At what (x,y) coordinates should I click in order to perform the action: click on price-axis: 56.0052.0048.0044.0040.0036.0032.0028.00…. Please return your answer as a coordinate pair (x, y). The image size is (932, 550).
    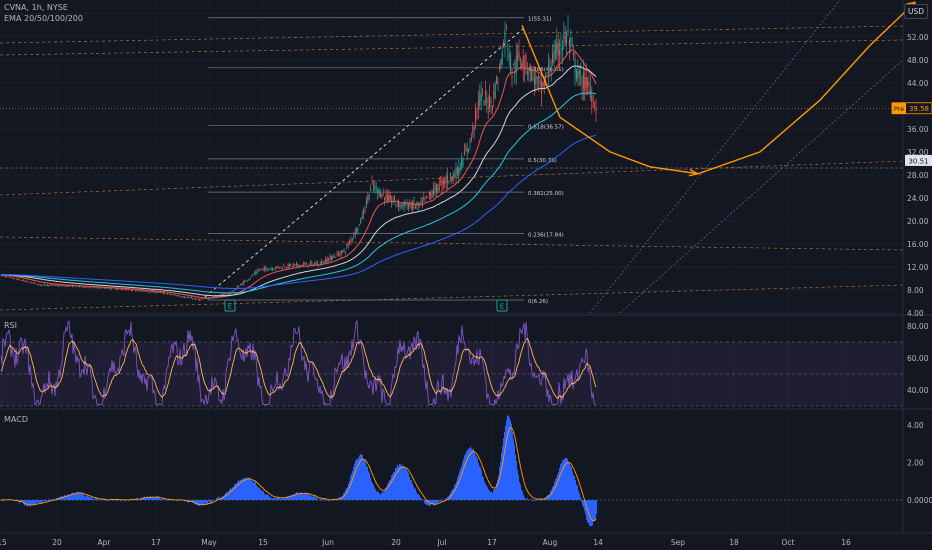
    Looking at the image, I should click on (911, 257).